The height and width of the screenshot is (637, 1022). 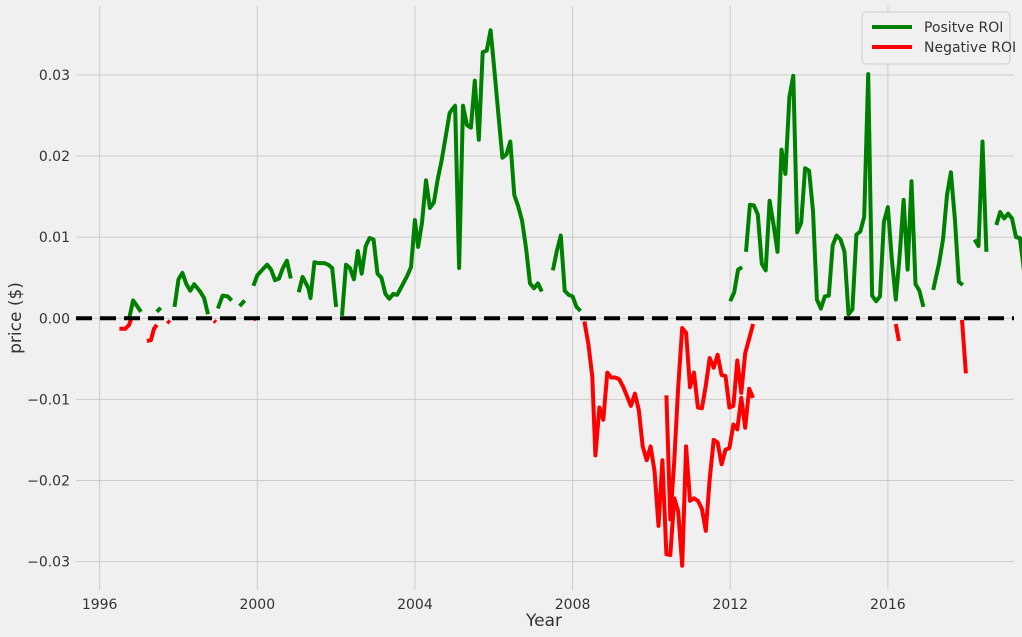 What do you see at coordinates (543, 621) in the screenshot?
I see `x-axis-label: Year` at bounding box center [543, 621].